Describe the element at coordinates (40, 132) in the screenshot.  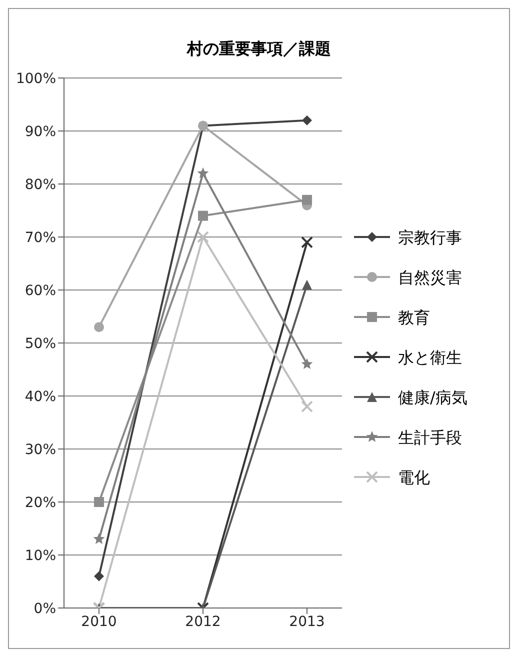
I see `y-tick-label: 90%` at that location.